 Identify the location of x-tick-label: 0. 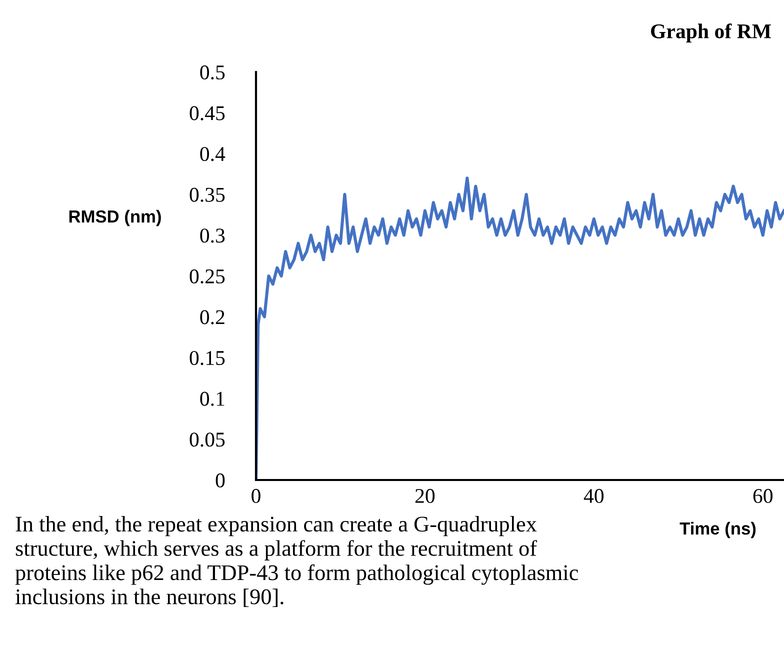
(256, 495).